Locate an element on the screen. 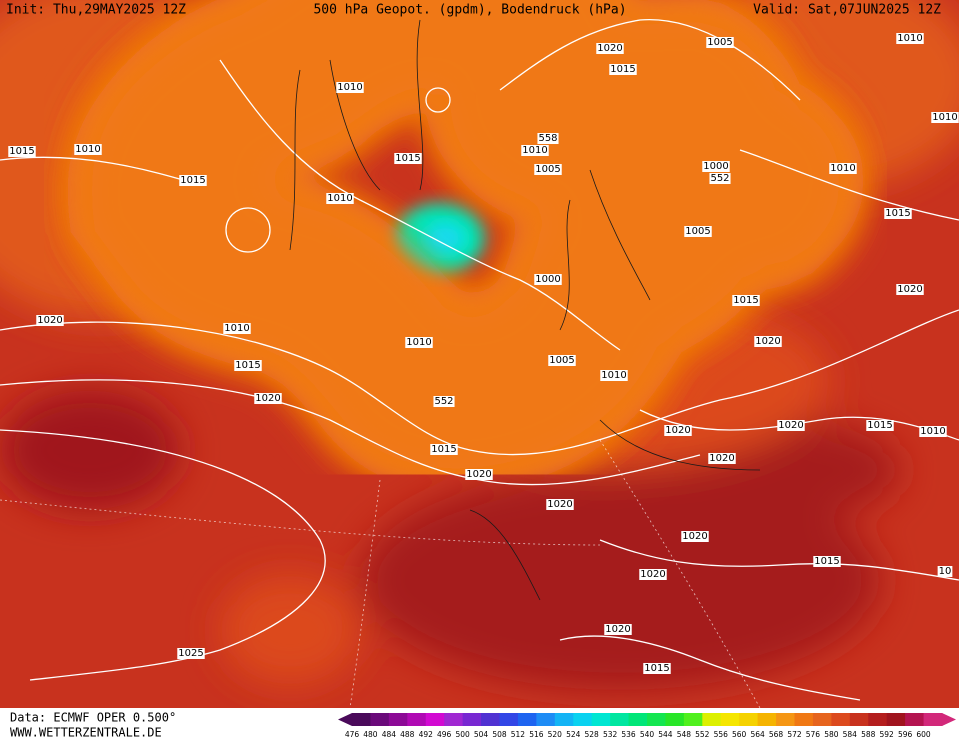  scale-label: 596 is located at coordinates (905, 734).